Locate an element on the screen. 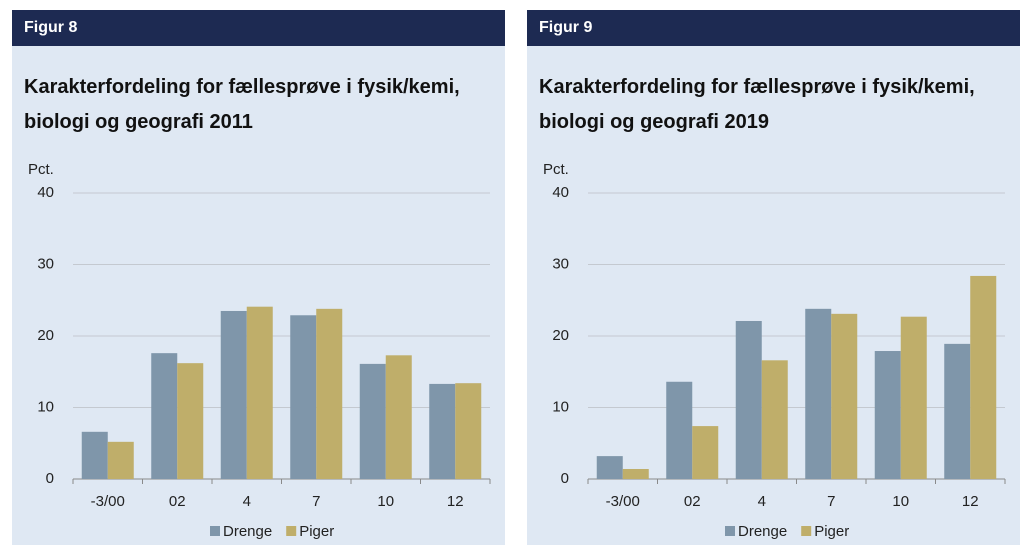  figure-label: Figur 9 is located at coordinates (773, 28).